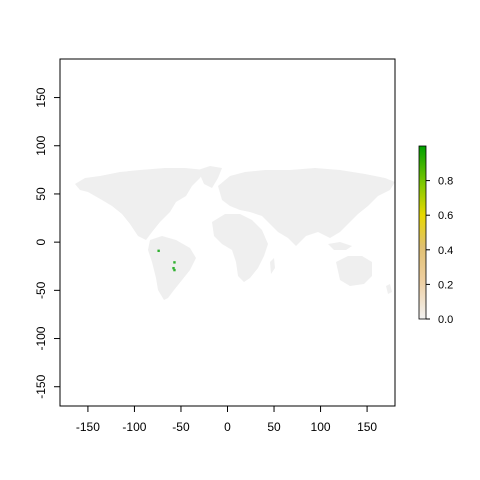 The height and width of the screenshot is (480, 480). I want to click on legend-colorbar, so click(422, 232).